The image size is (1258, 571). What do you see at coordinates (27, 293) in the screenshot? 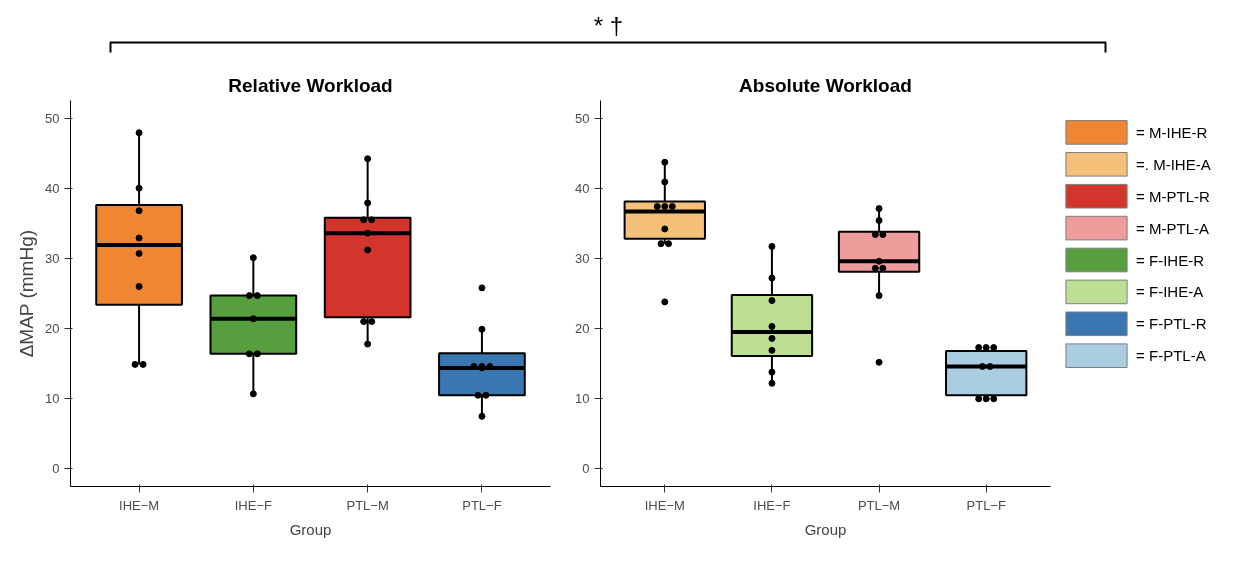
I see `y-axis-title: ΔMAP (mmHg)` at bounding box center [27, 293].